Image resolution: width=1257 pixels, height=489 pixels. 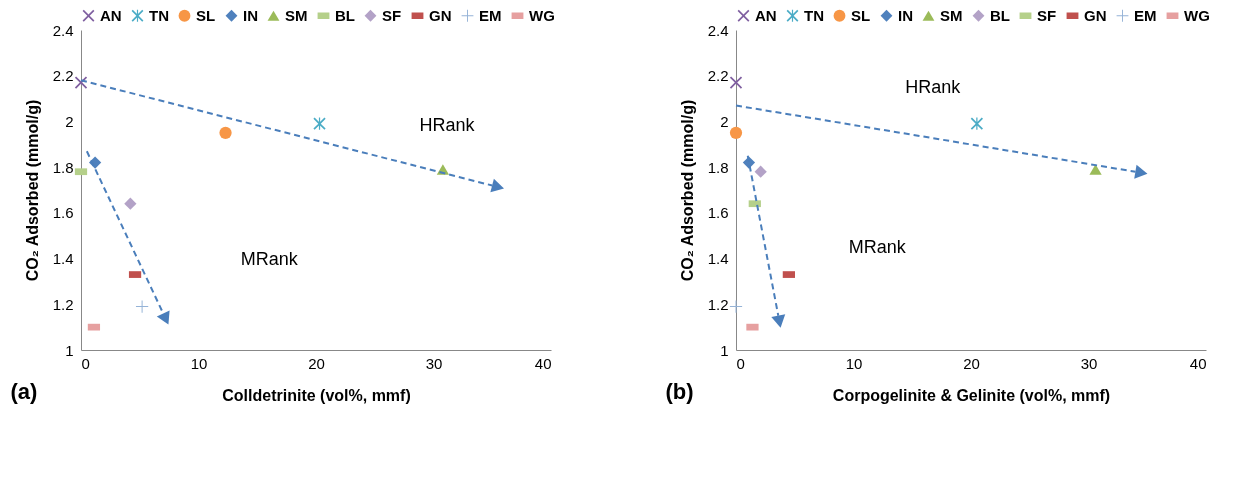 What do you see at coordinates (316, 395) in the screenshot?
I see `x-axis-title: Colldetrinite (vol%, mmf)` at bounding box center [316, 395].